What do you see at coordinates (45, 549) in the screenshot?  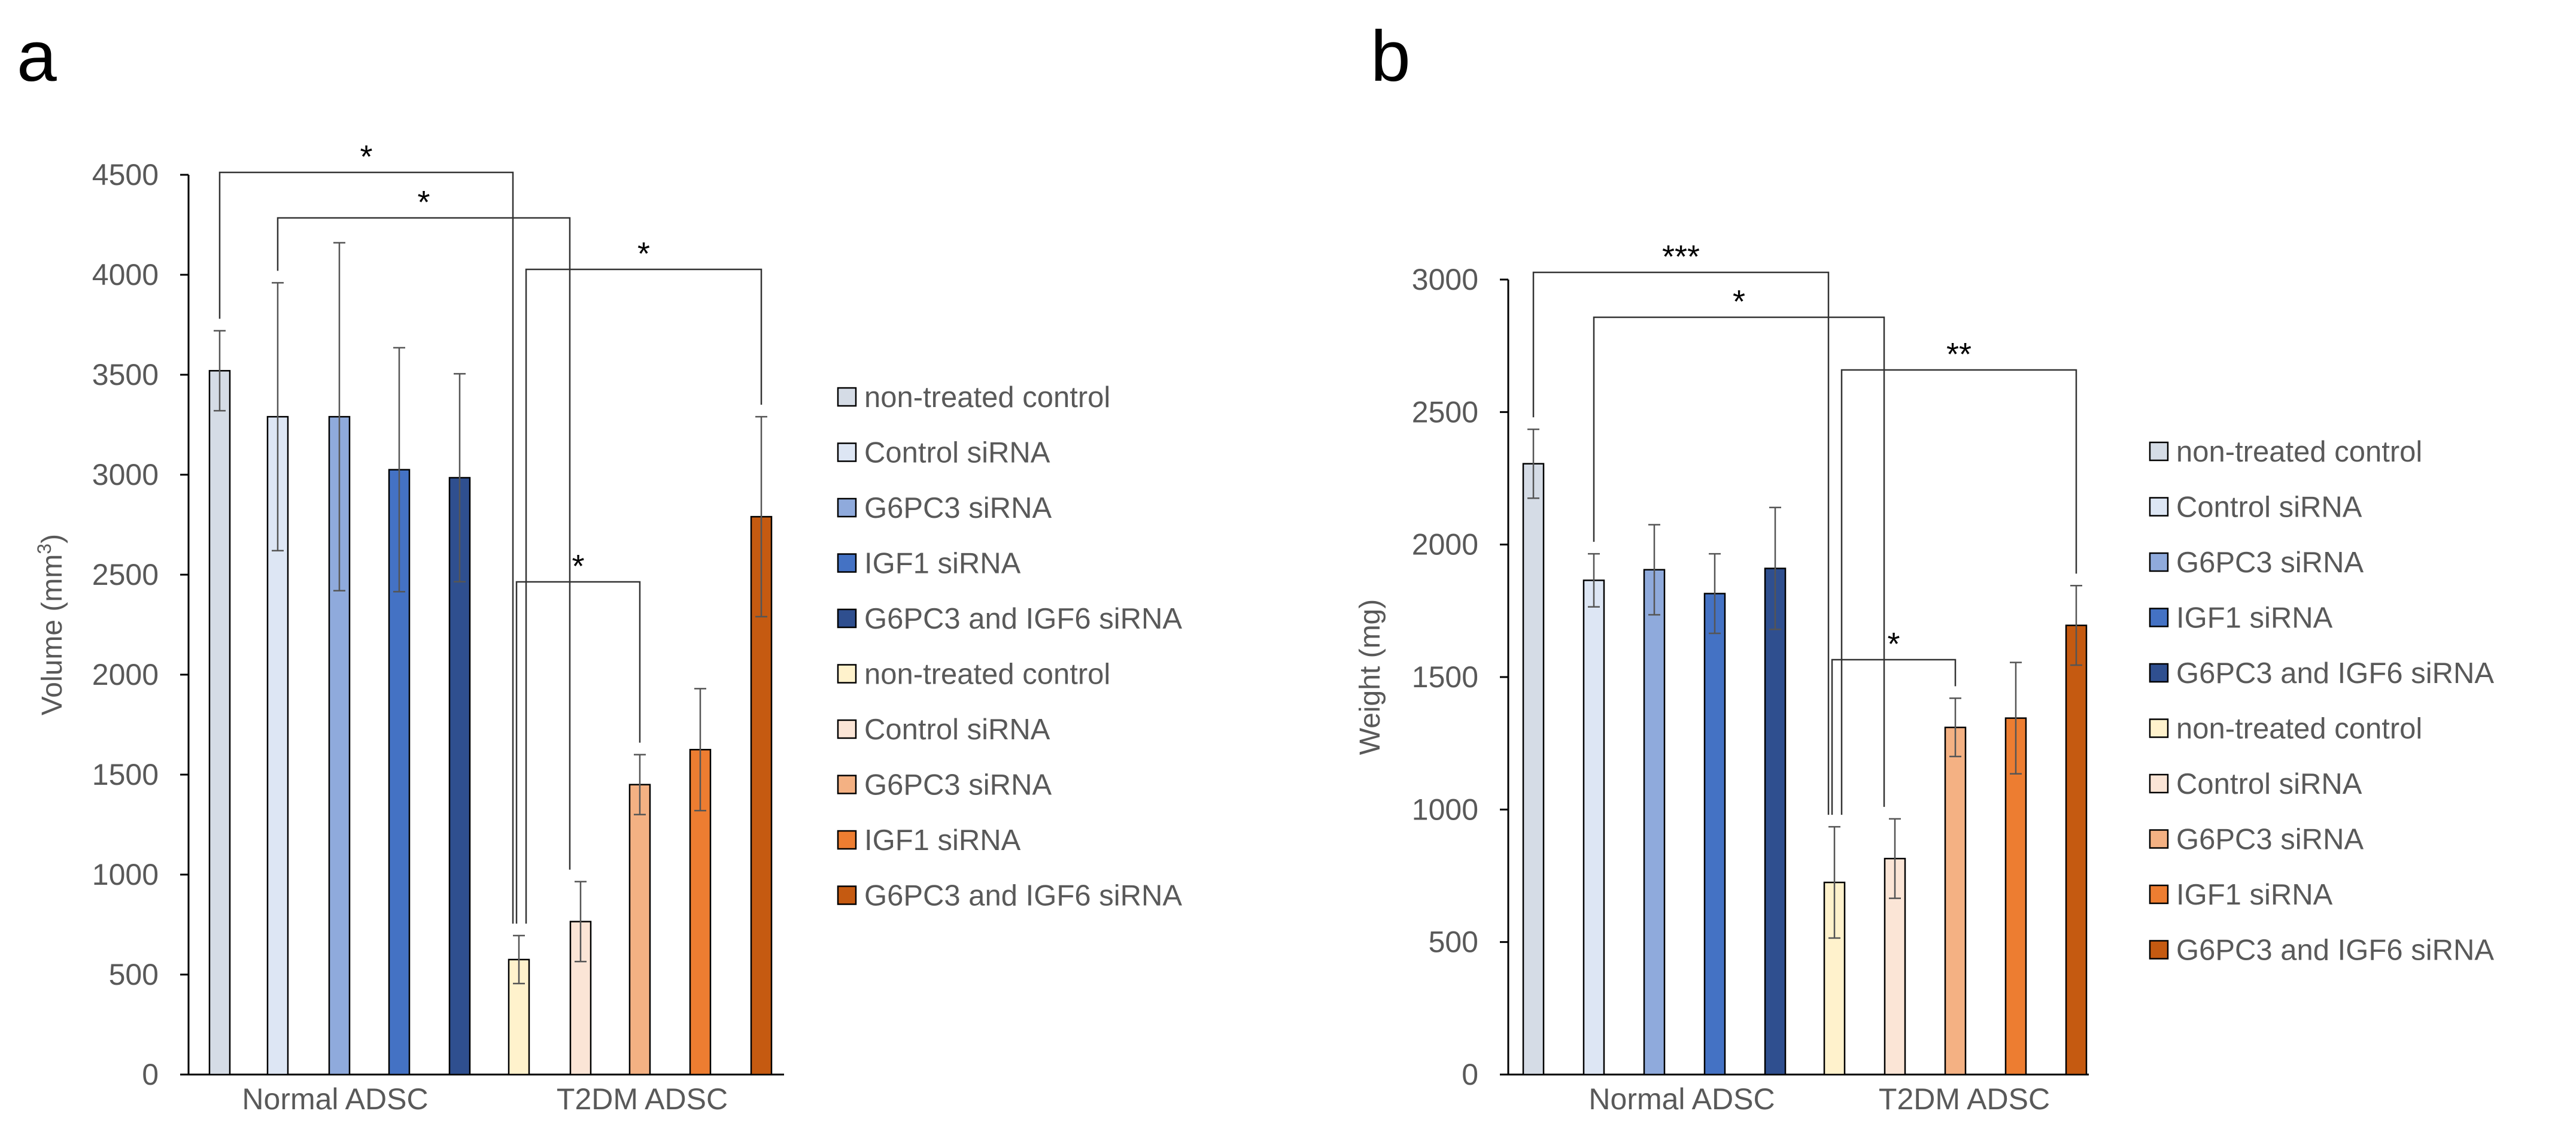 I see `y-axis-title-superscript: 3` at bounding box center [45, 549].